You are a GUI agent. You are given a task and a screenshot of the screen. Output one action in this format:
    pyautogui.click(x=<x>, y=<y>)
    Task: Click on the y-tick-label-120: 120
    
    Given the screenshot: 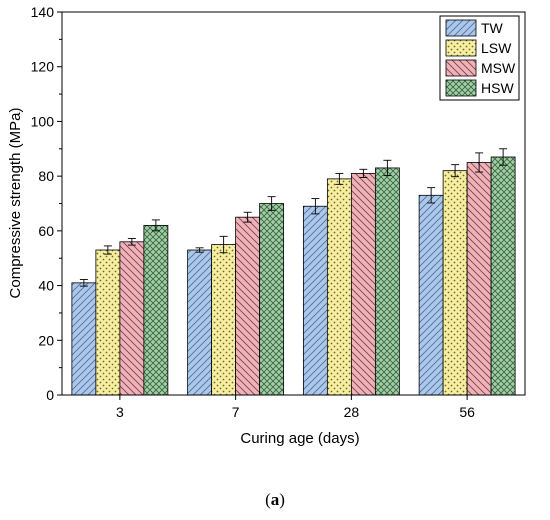 What is the action you would take?
    pyautogui.click(x=43, y=67)
    